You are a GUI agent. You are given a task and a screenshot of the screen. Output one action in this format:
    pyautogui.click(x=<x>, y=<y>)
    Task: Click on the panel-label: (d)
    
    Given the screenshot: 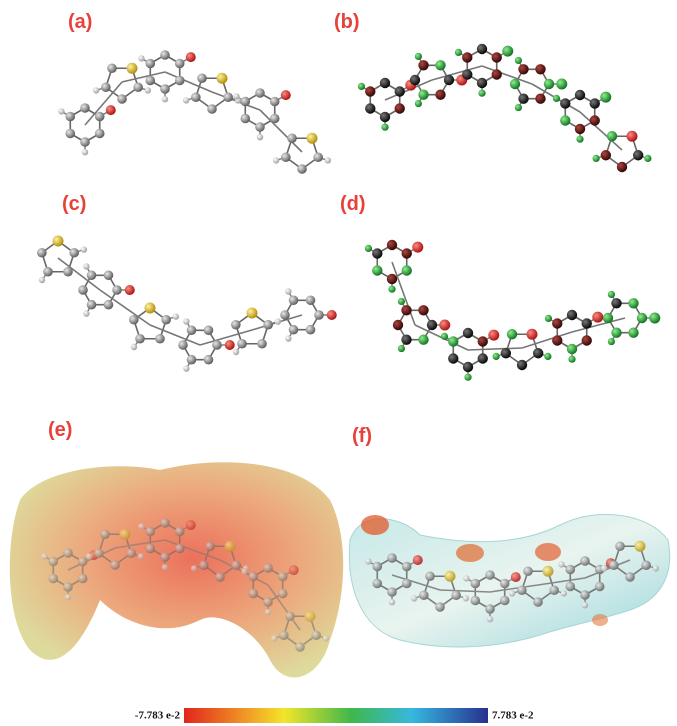 What is the action you would take?
    pyautogui.click(x=353, y=204)
    